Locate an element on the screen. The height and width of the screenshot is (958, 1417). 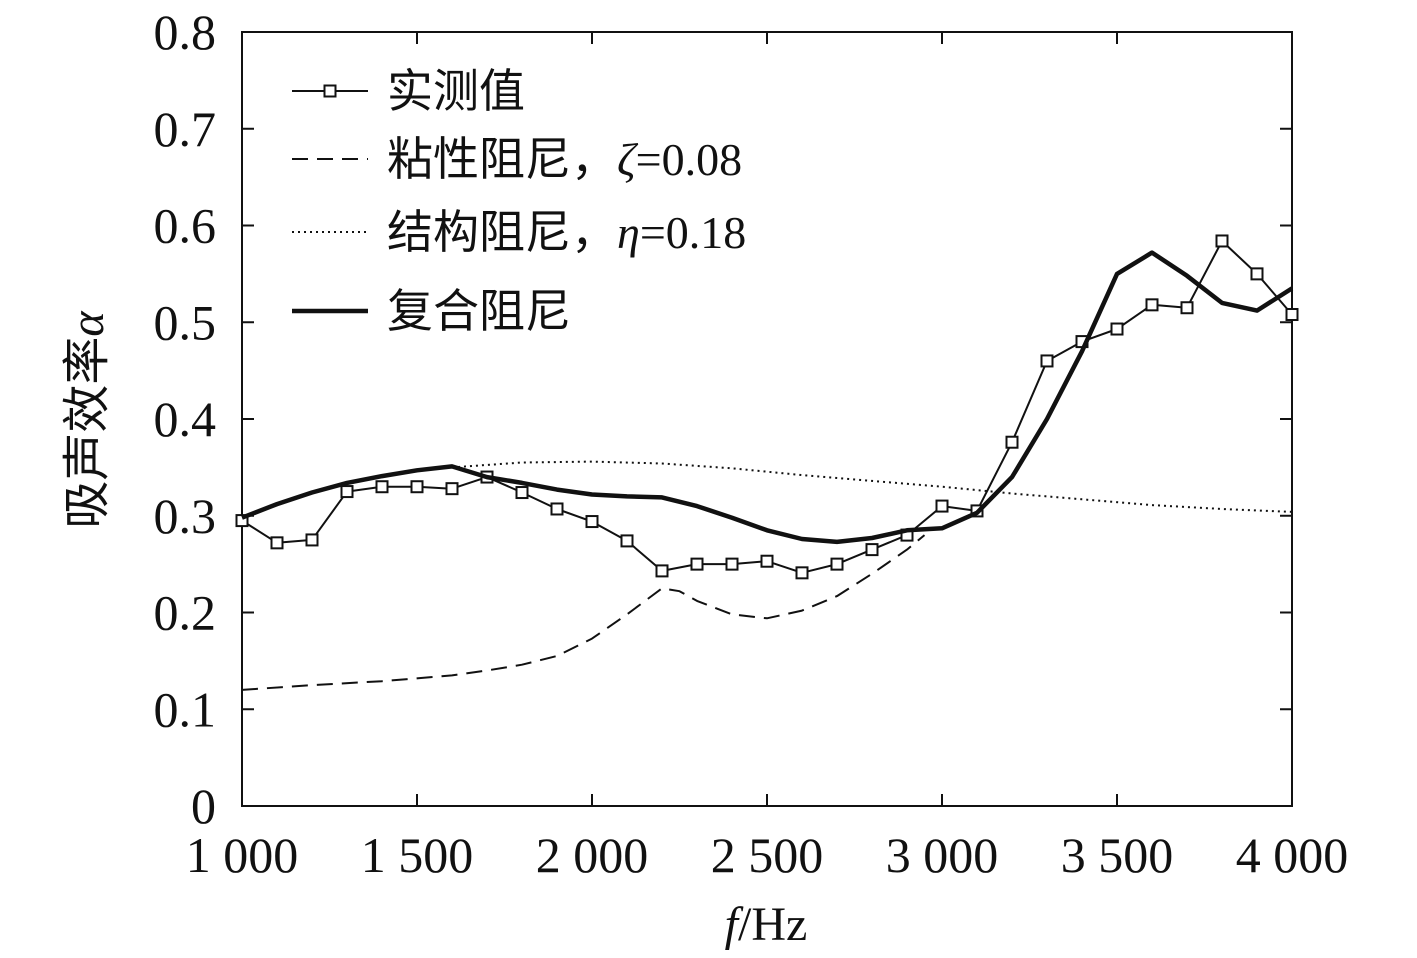
legend-label: 结构阻尼，η=0.18 is located at coordinates (566, 232).